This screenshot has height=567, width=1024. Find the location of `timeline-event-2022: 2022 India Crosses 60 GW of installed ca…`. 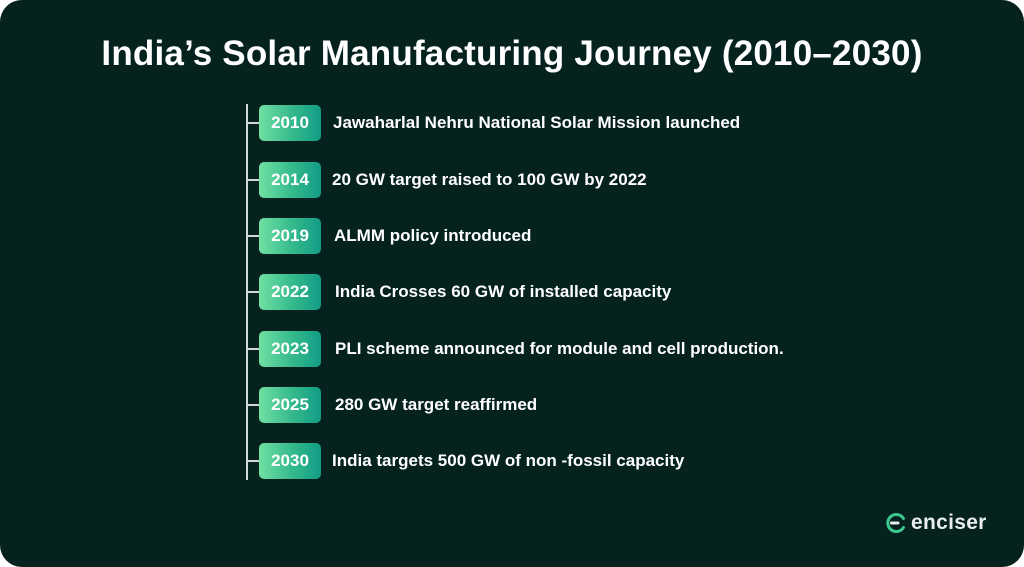

timeline-event-2022: 2022 India Crosses 60 GW of installed ca… is located at coordinates (596, 292).